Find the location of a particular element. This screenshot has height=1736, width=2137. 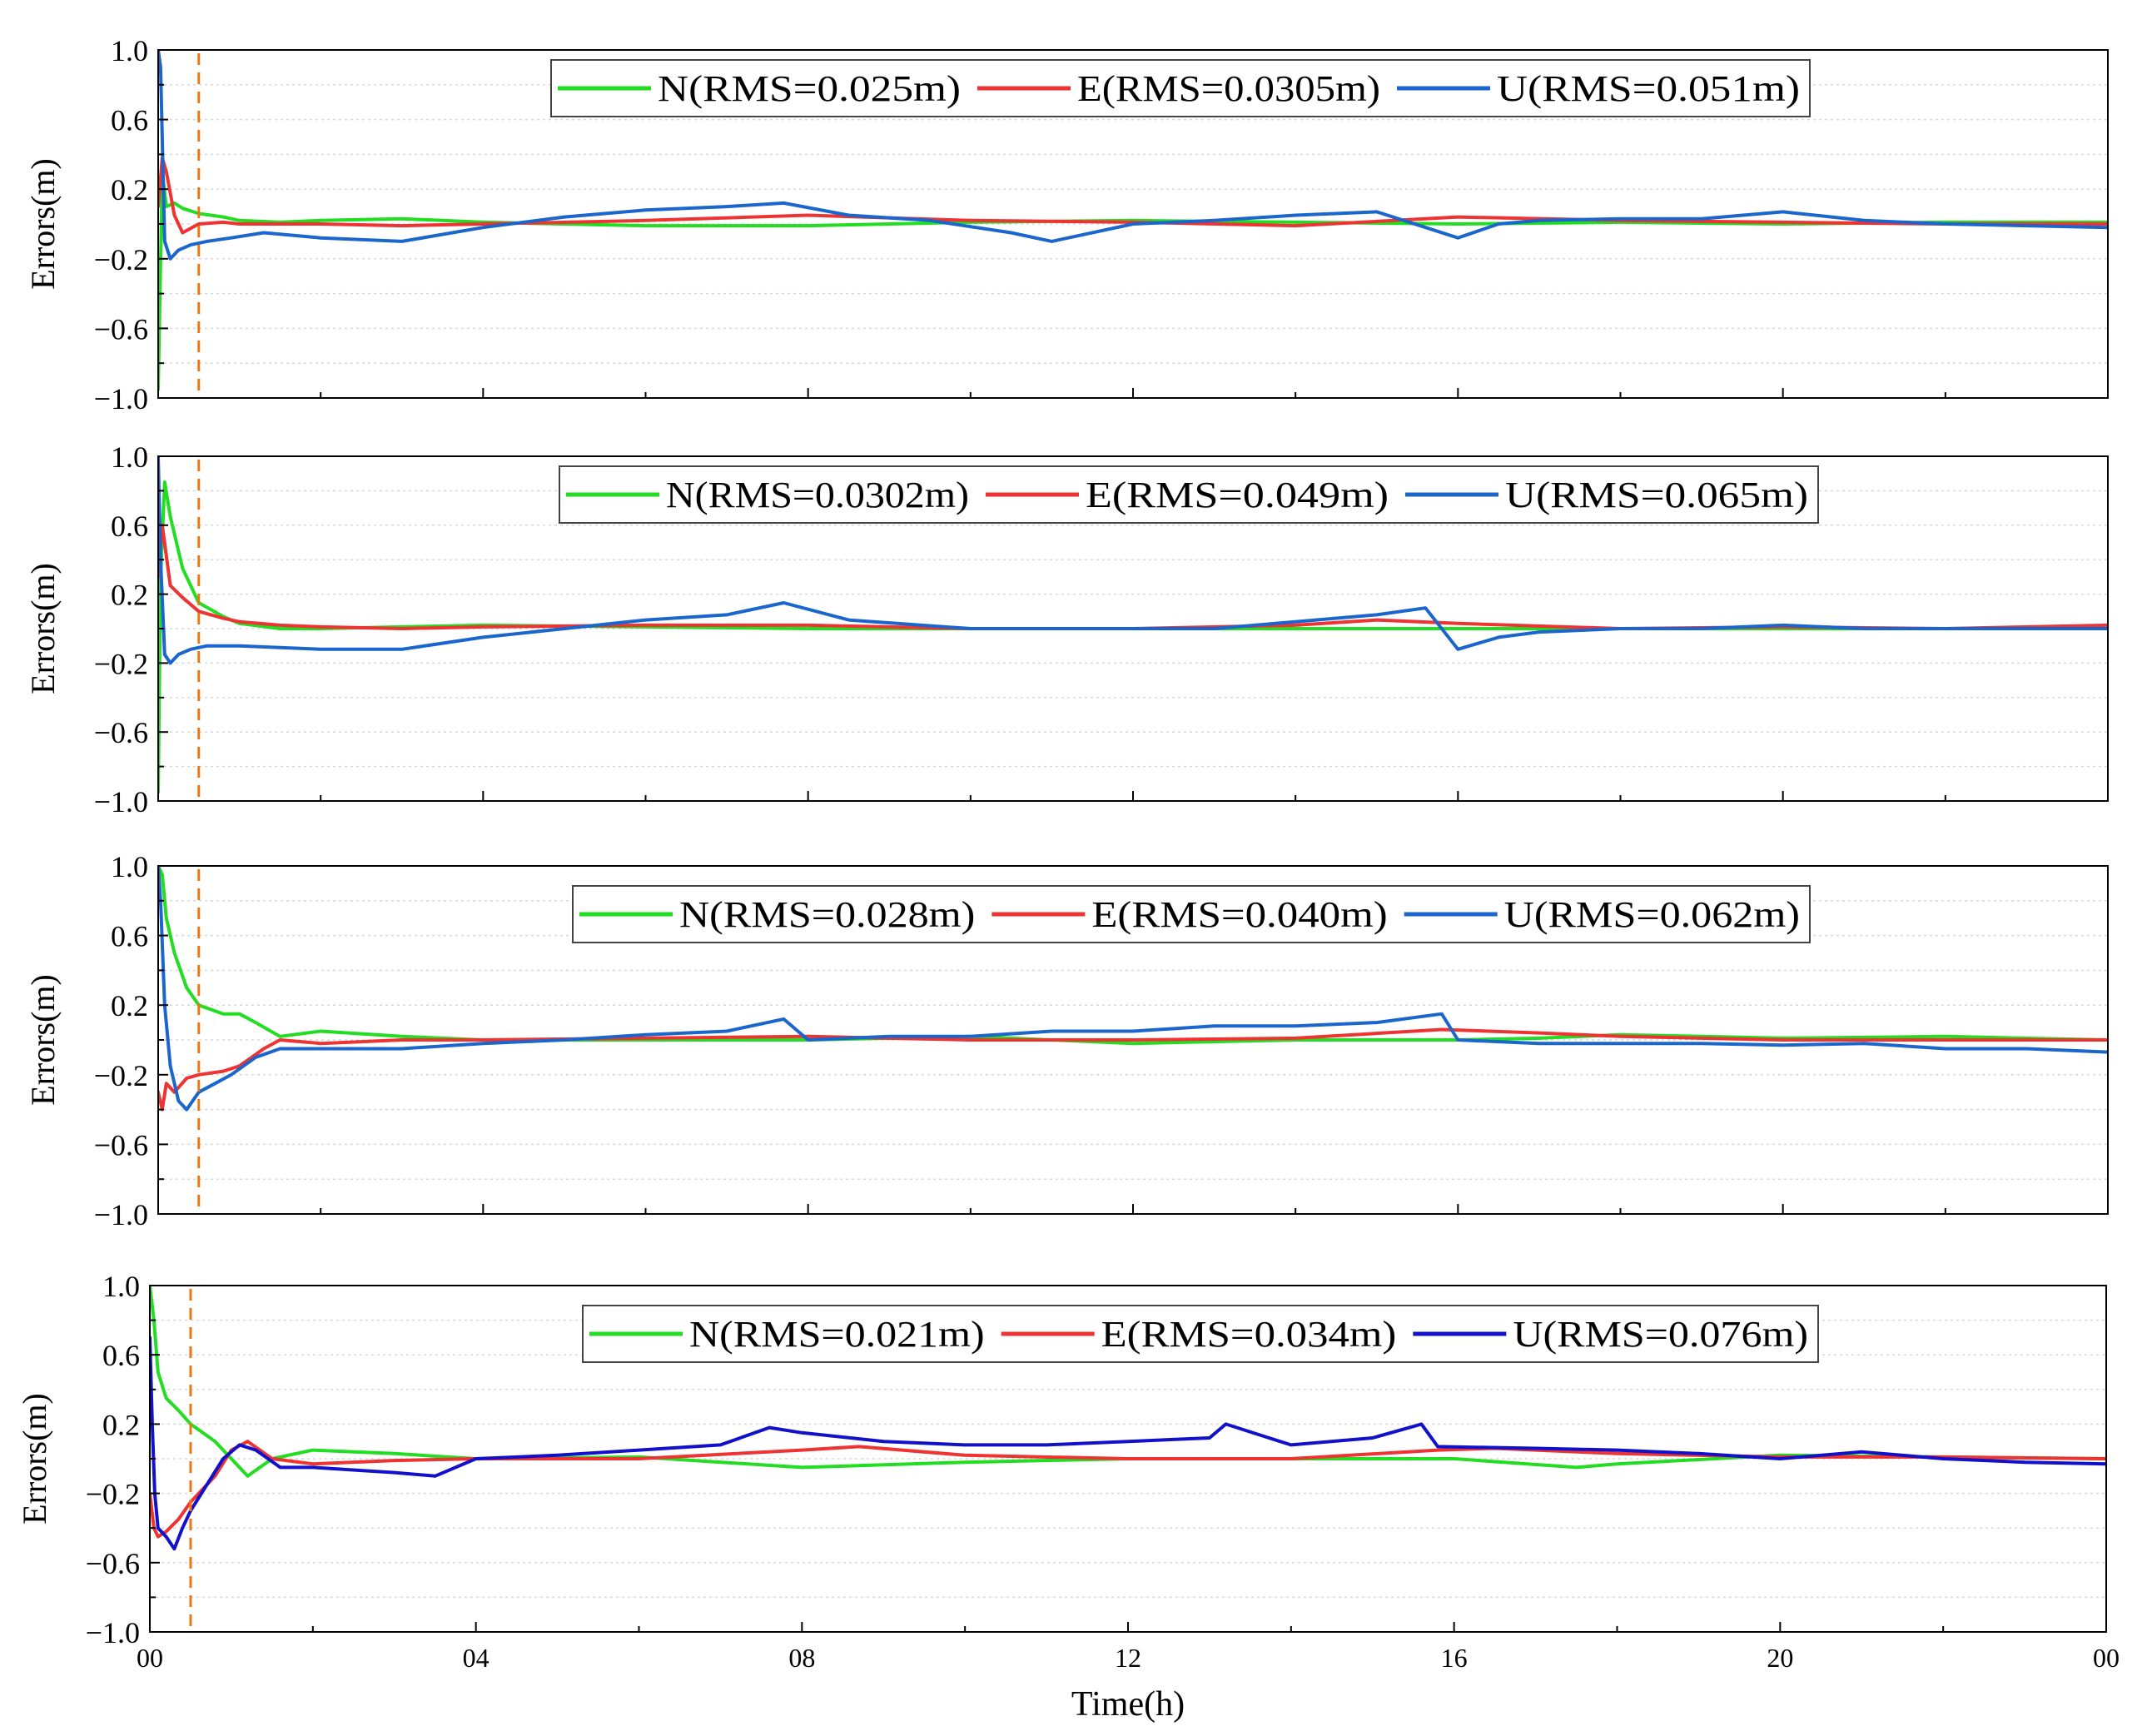

legend-label-n: N(RMS=0.028m) is located at coordinates (827, 915).